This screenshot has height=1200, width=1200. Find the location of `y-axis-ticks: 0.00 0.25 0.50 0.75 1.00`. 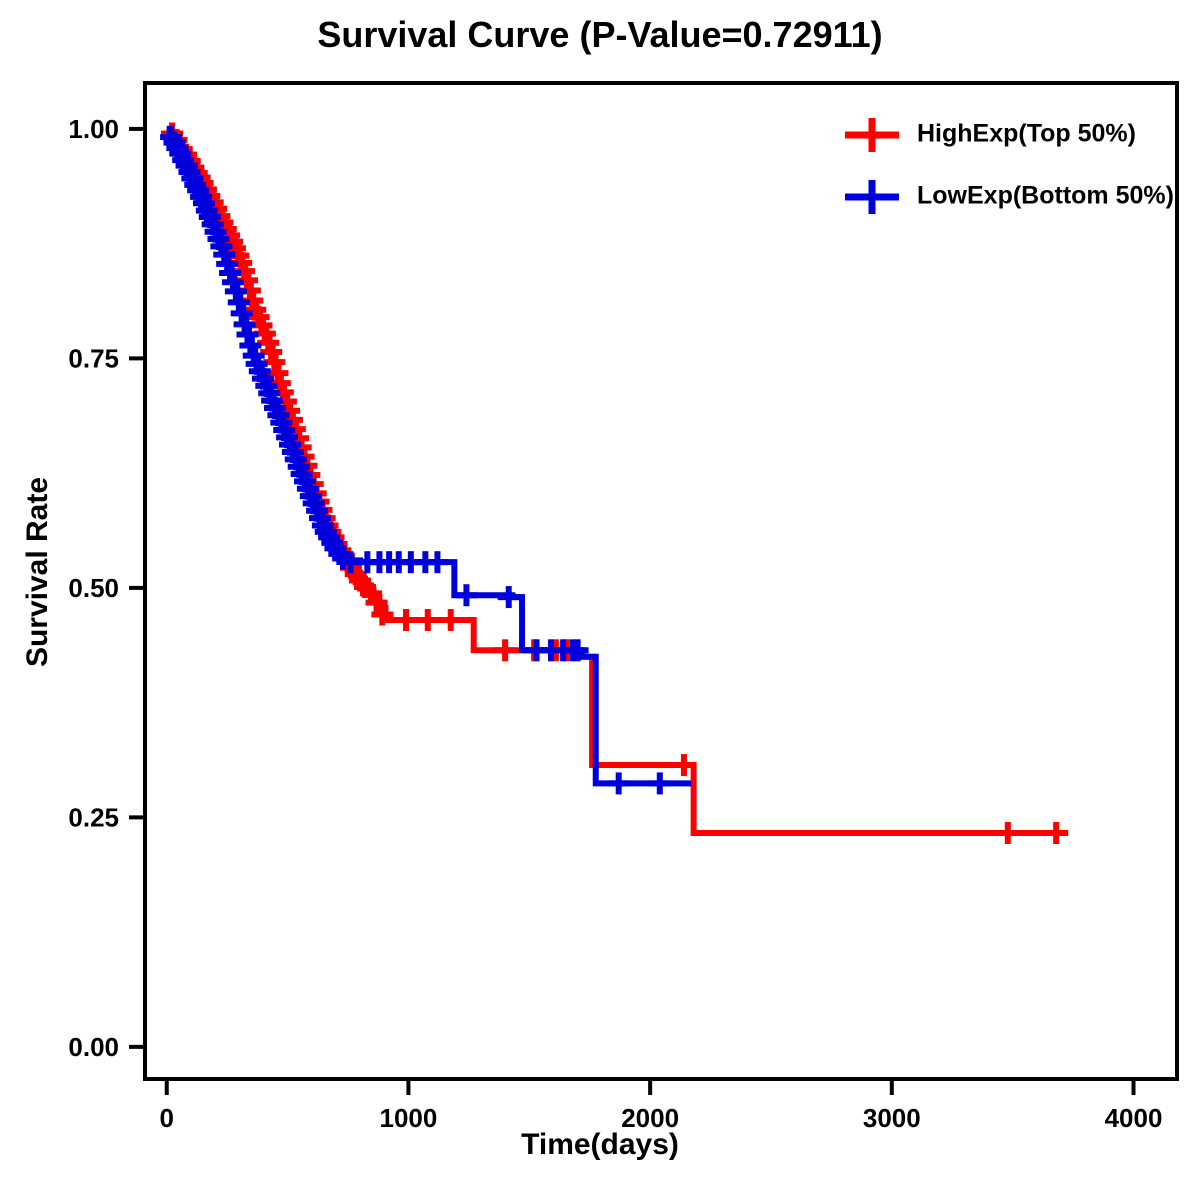

y-axis-ticks: 0.00 0.25 0.50 0.75 1.00 is located at coordinates (106, 588).